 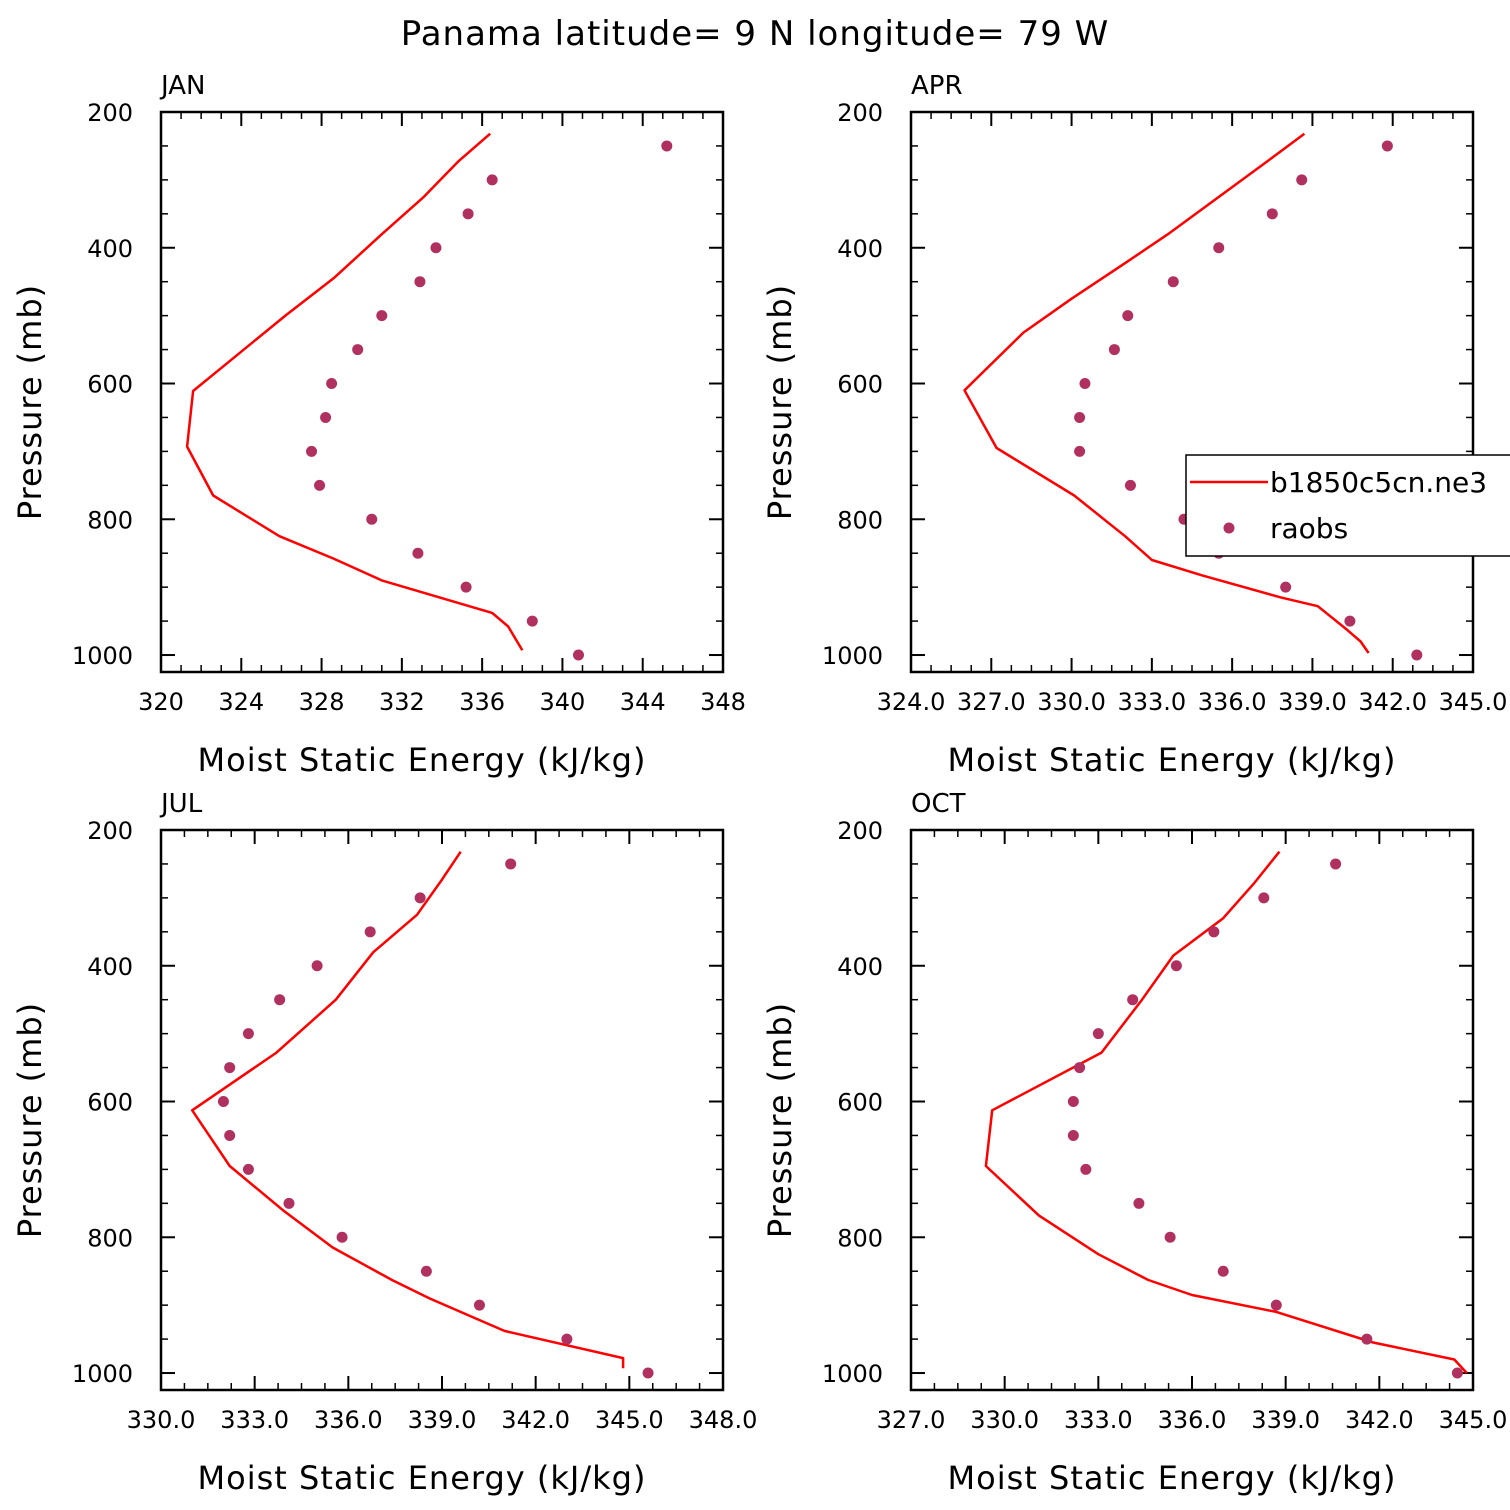 What do you see at coordinates (1378, 482) in the screenshot?
I see `legend-model-label: b1850c5cn.ne3` at bounding box center [1378, 482].